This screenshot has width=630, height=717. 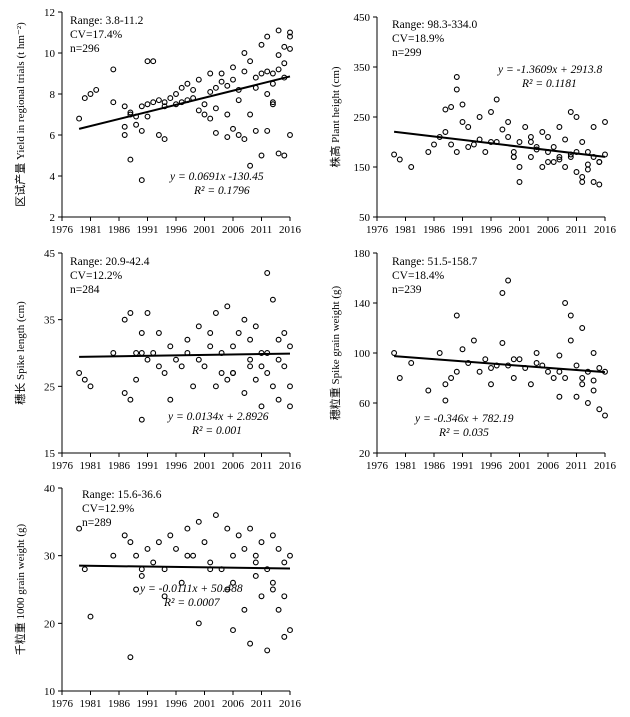 What do you see at coordinates (520, 230) in the screenshot?
I see `x-tick-label: 2001` at bounding box center [520, 230].